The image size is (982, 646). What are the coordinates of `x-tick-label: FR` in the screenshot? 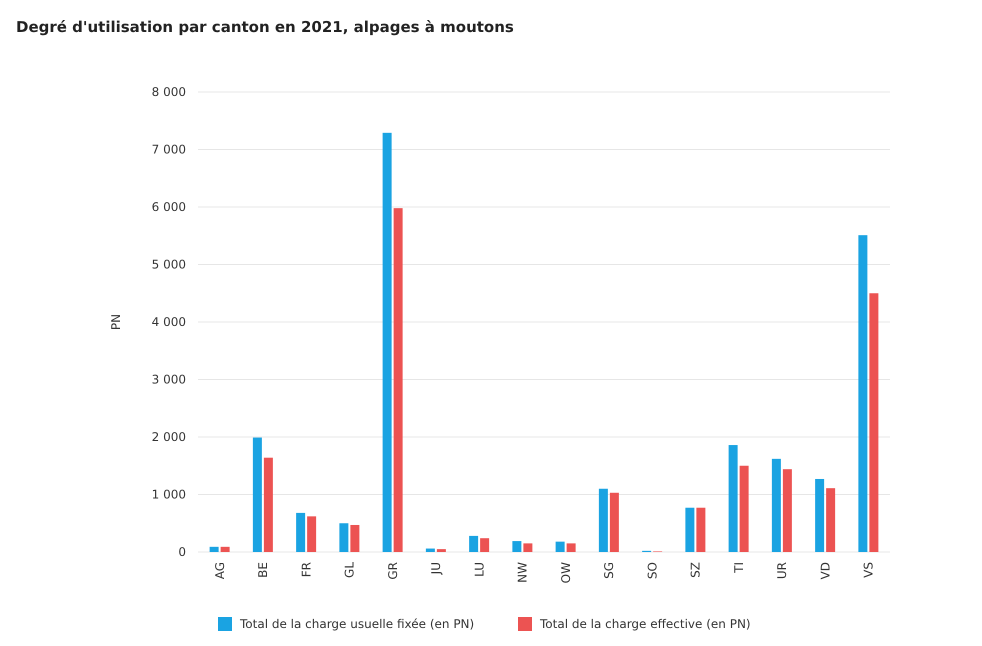 It's located at (306, 570).